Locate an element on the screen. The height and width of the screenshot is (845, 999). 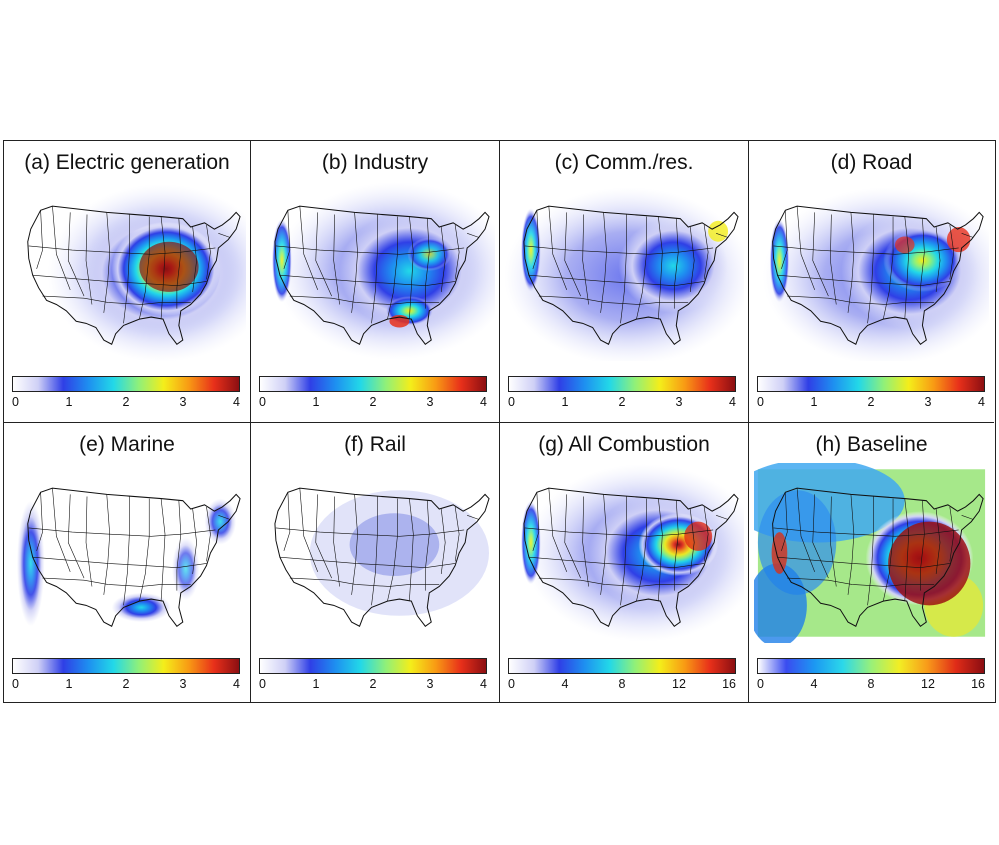
map-panel-marine: (e) Marine 0 1 2 3 4 is located at coordinates (127, 562).